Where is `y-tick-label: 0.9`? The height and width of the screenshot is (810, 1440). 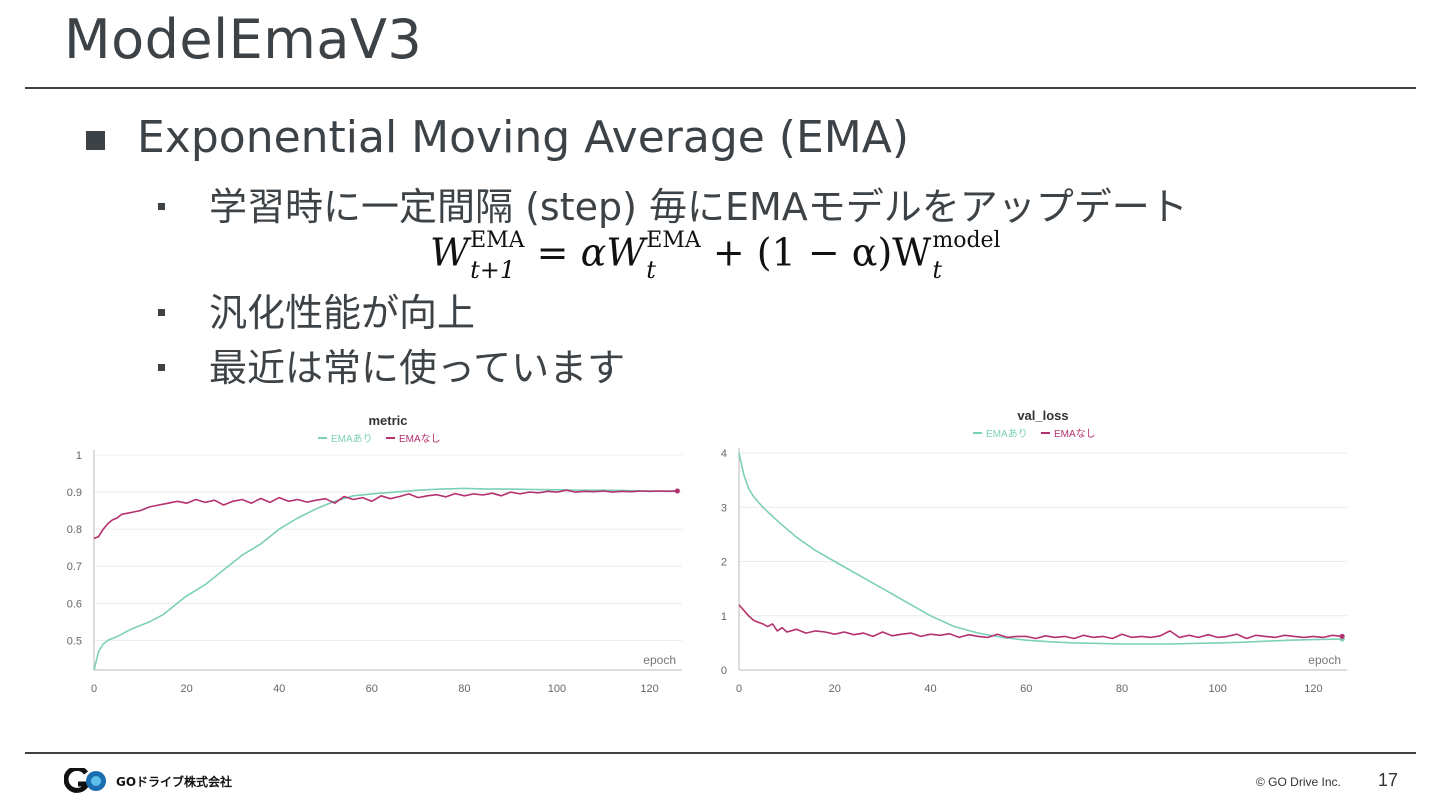
y-tick-label: 0.9 is located at coordinates (74, 493).